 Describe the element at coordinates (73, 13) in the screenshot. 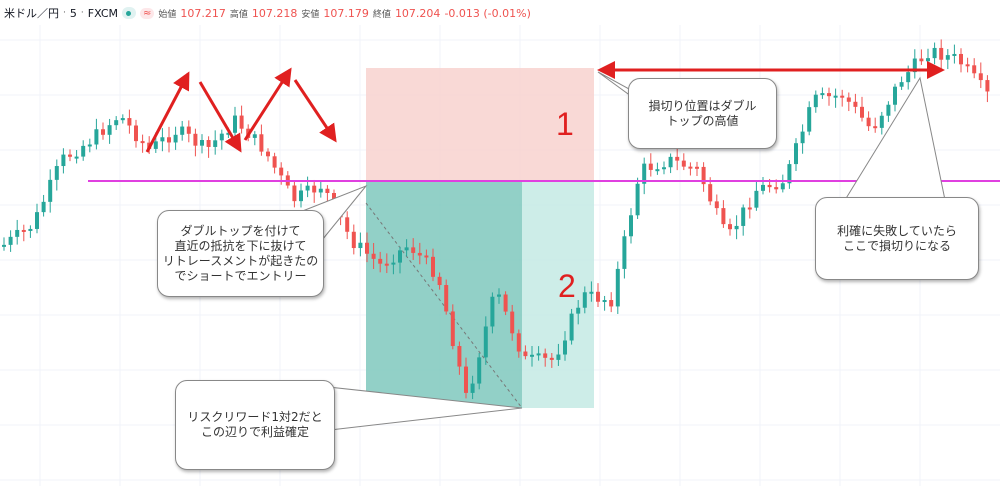

I see `interval: 5` at that location.